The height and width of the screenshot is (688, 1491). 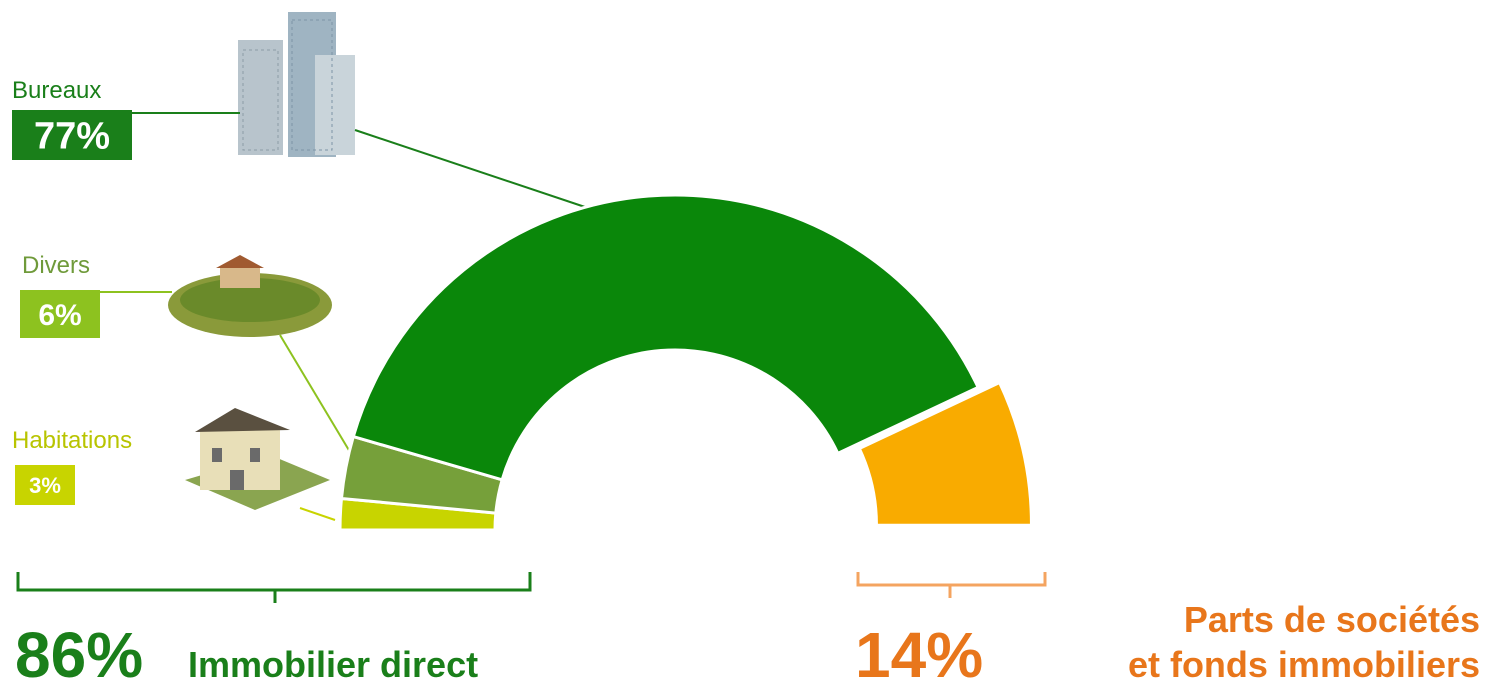 What do you see at coordinates (79, 653) in the screenshot?
I see `group-value: 86%` at bounding box center [79, 653].